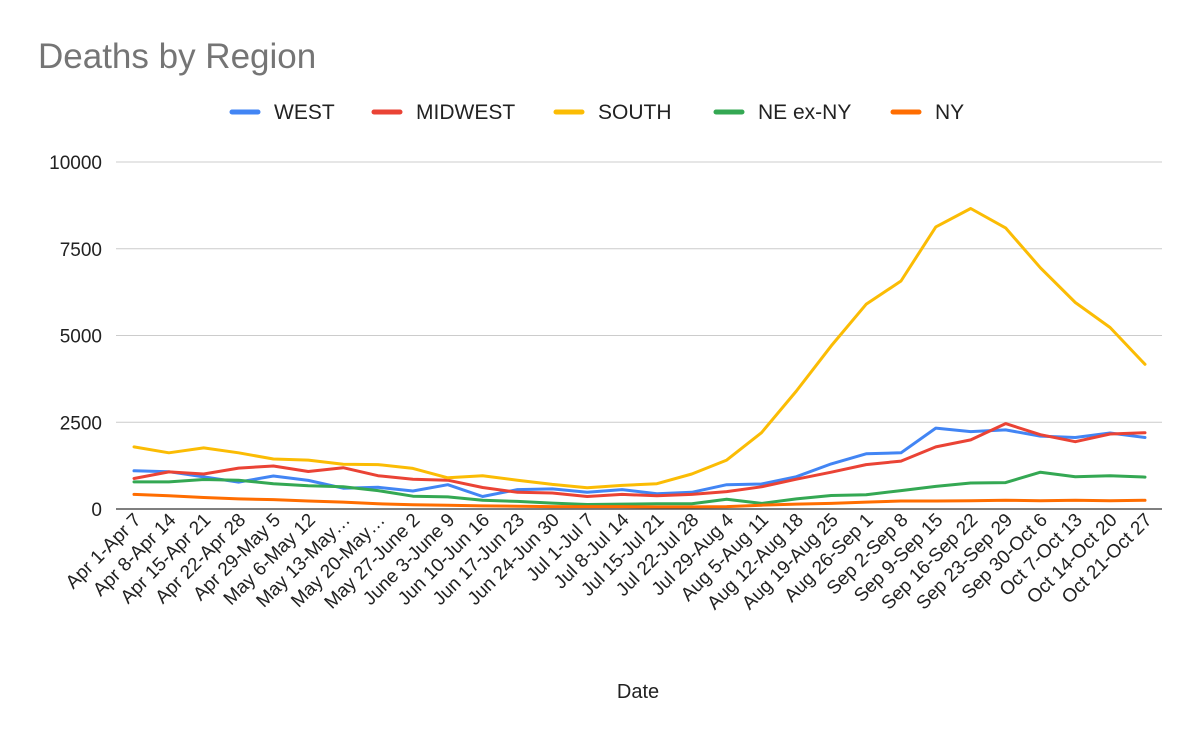  Describe the element at coordinates (81, 337) in the screenshot. I see `y-tick-label: 5000` at that location.